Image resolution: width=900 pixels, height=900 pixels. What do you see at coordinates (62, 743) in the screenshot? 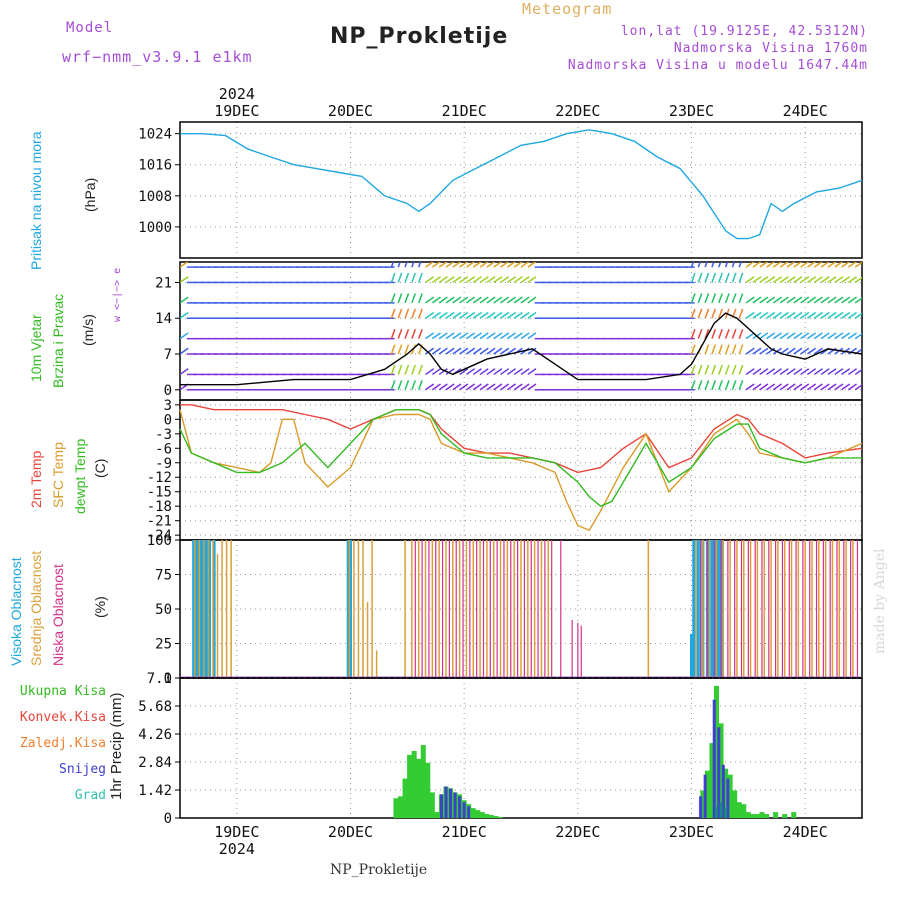
I see `legend-freezing-rain: Zaledj.Kisa` at bounding box center [62, 743].